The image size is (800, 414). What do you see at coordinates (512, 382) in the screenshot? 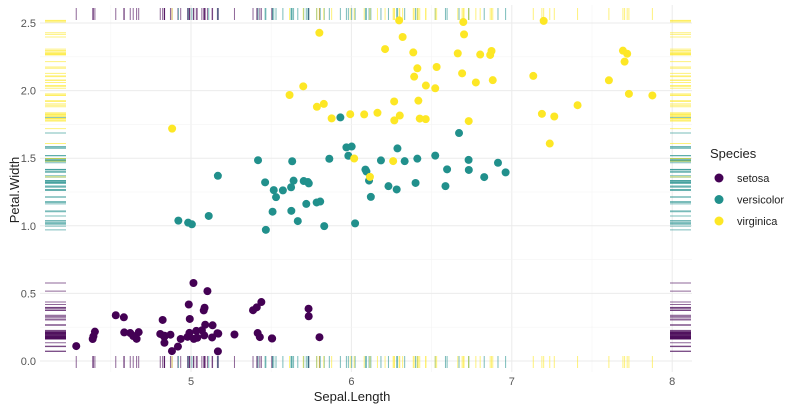
I see `x-tick-label: 7` at bounding box center [512, 382].